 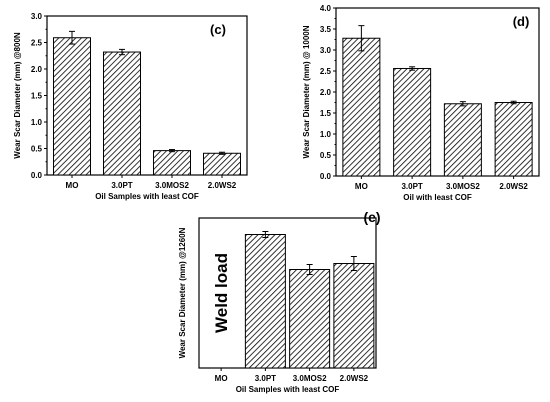 I want to click on y-axis-label: Wear Scar Diameter (mm) @1260N, so click(x=182, y=292).